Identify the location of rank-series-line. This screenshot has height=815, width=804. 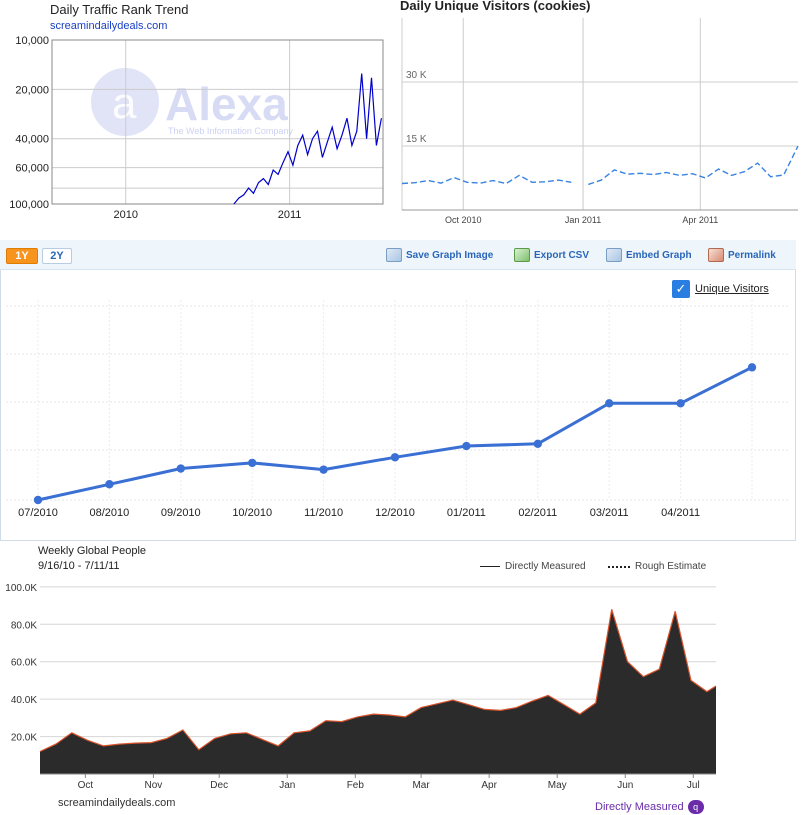
(307, 139).